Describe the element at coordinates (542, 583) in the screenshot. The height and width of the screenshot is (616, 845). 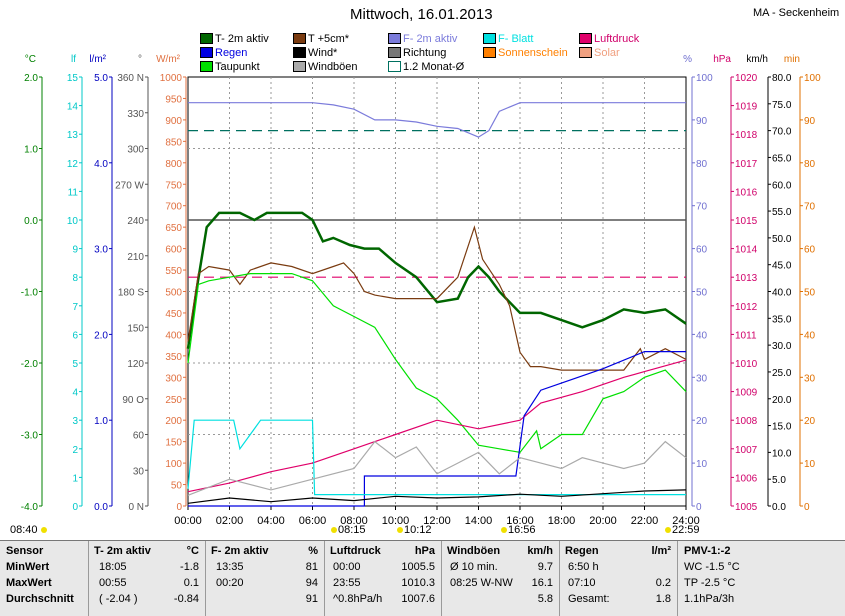
I see `stats-value: 16.1` at that location.